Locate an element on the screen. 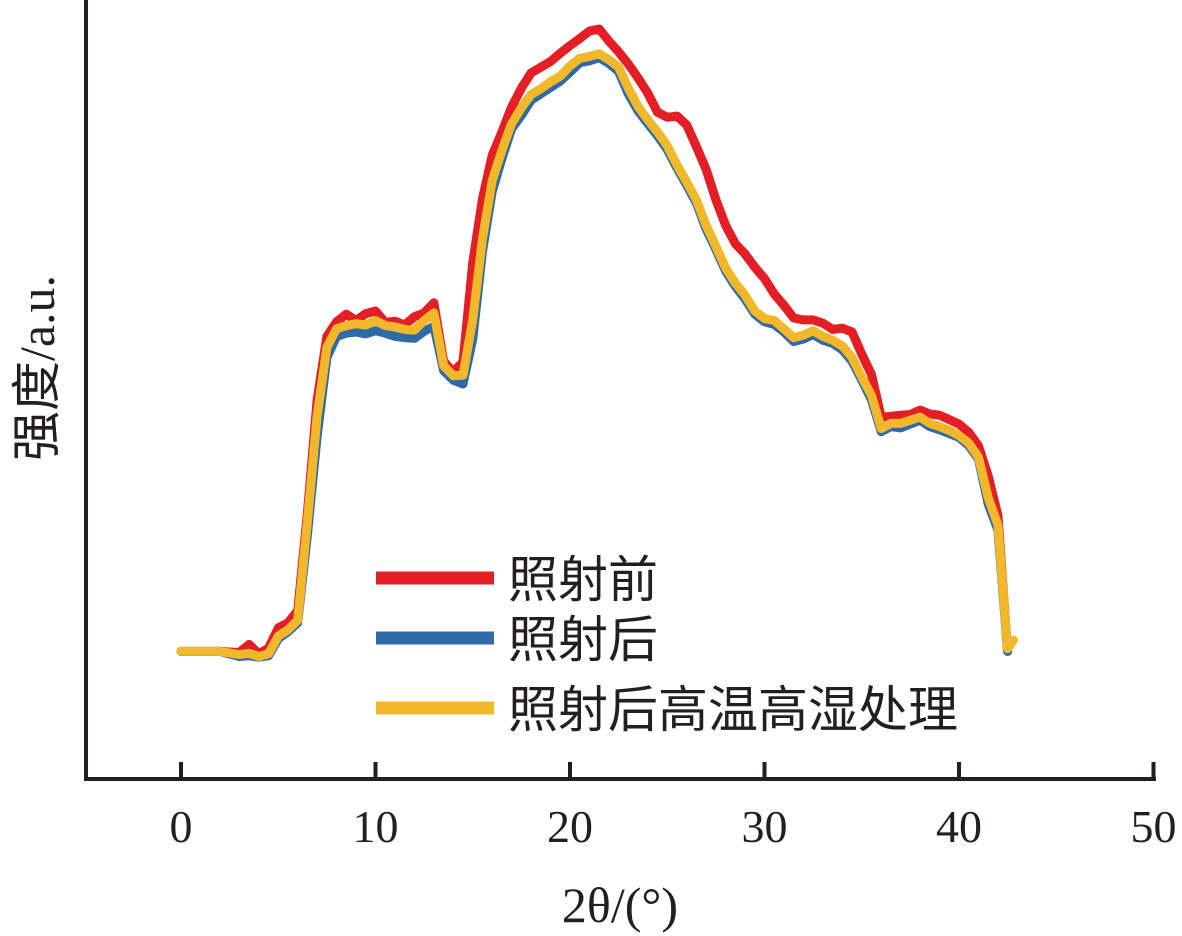 The width and height of the screenshot is (1182, 936). y-axis-title: 强度/a.u. is located at coordinates (37, 368).